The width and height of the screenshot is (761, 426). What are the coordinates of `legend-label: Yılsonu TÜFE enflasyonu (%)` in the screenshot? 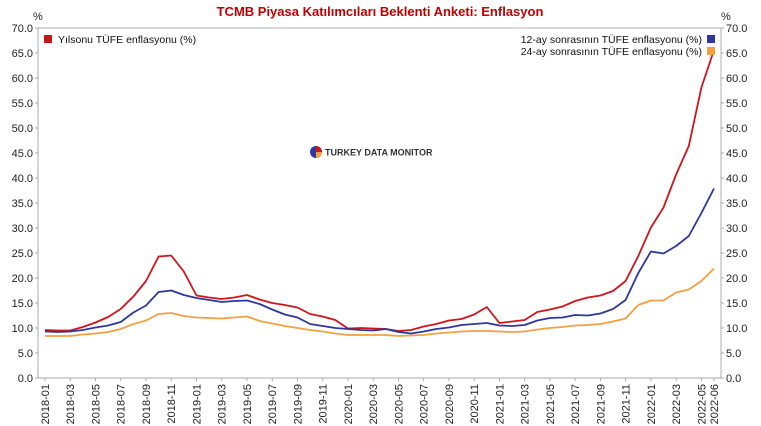 It's located at (127, 40).